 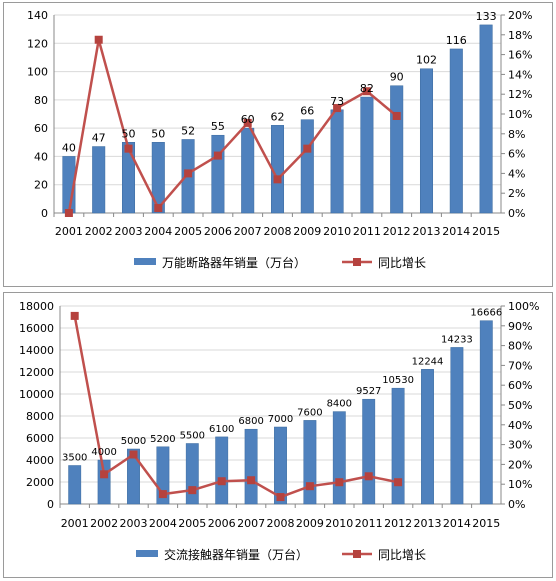 What do you see at coordinates (520, 385) in the screenshot?
I see `y-right-tick-label: 60%` at bounding box center [520, 385].